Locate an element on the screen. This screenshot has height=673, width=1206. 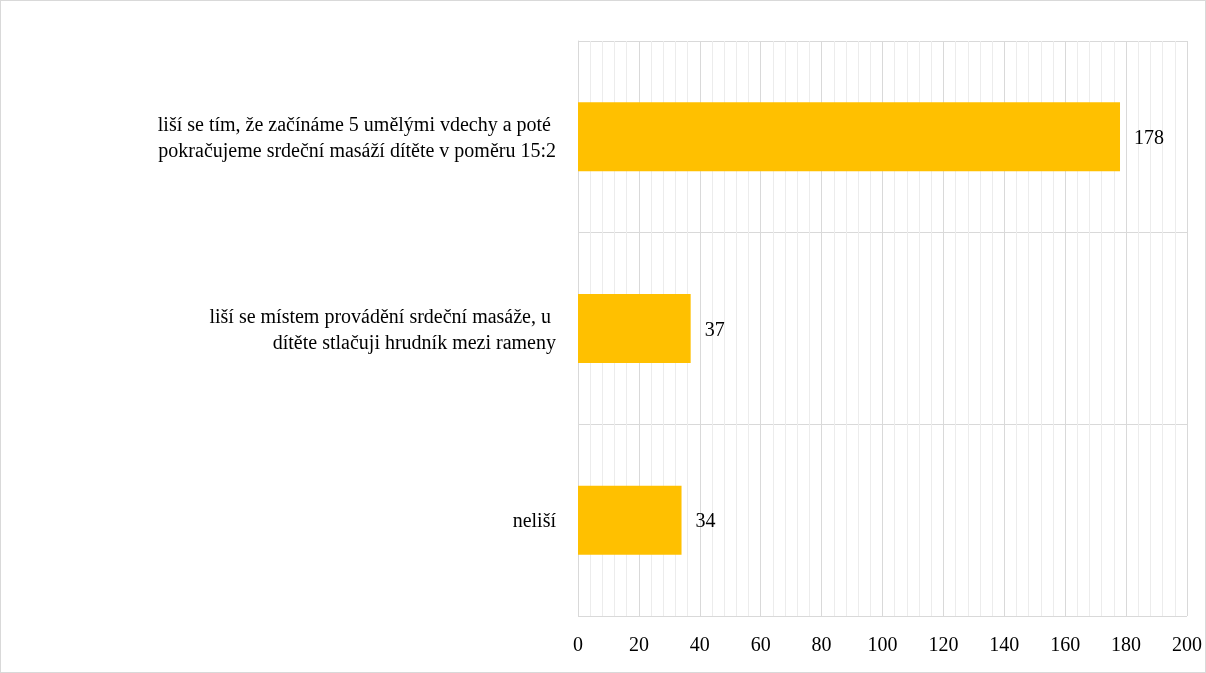
x-tick-label: 100 is located at coordinates (882, 644).